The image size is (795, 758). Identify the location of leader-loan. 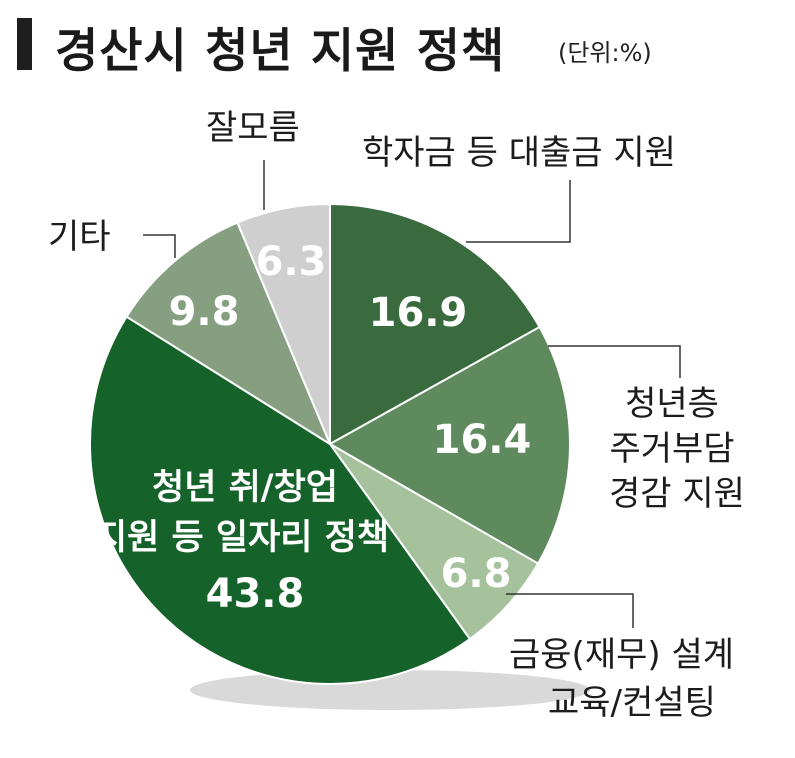
(518, 211).